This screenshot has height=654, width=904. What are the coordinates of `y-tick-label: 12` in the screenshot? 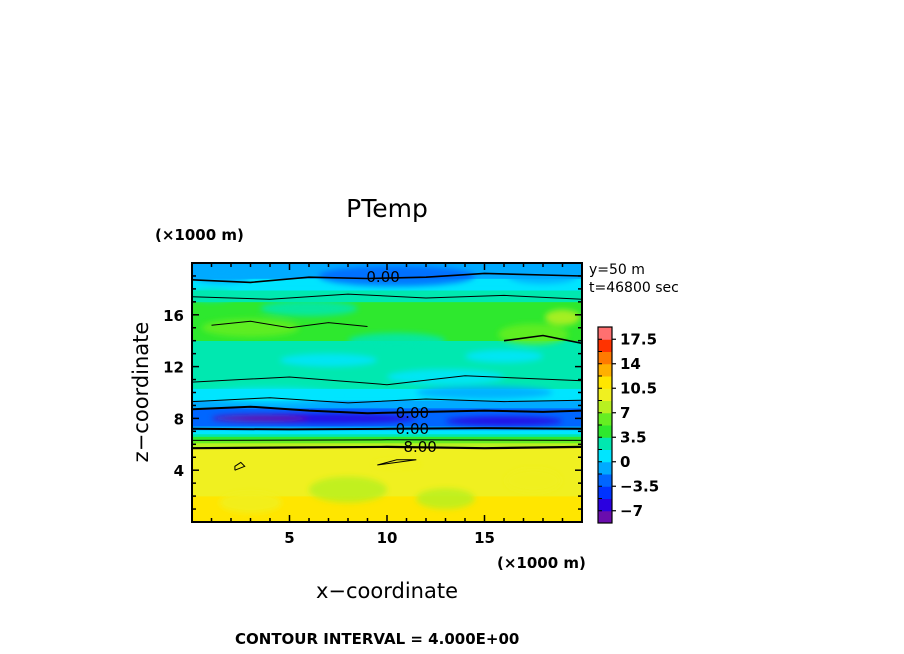 It's located at (173, 368).